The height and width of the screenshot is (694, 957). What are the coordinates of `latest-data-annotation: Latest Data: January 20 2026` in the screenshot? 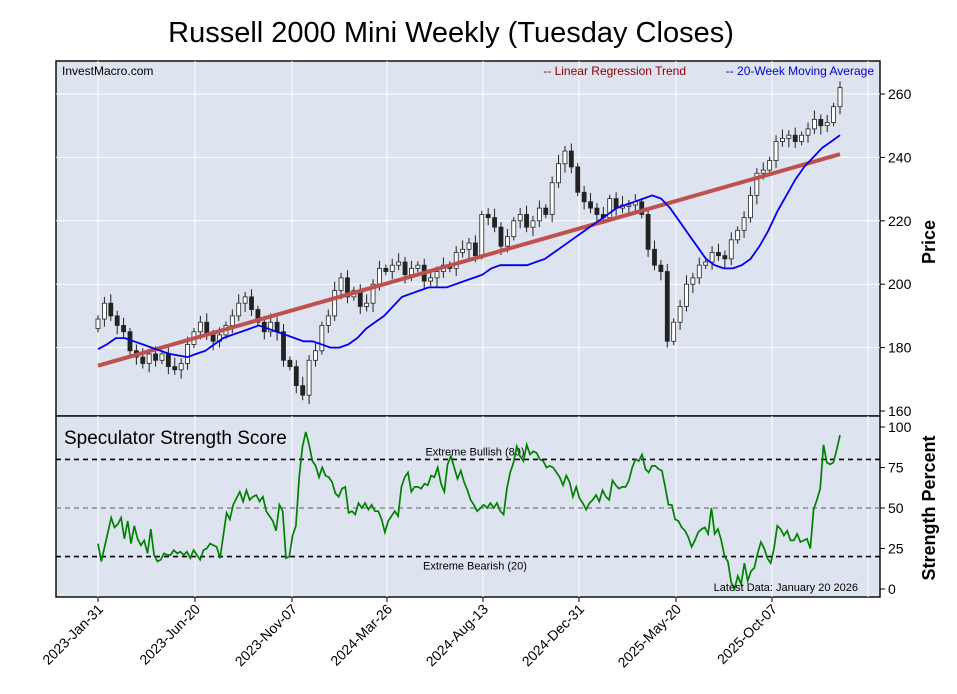 It's located at (786, 588).